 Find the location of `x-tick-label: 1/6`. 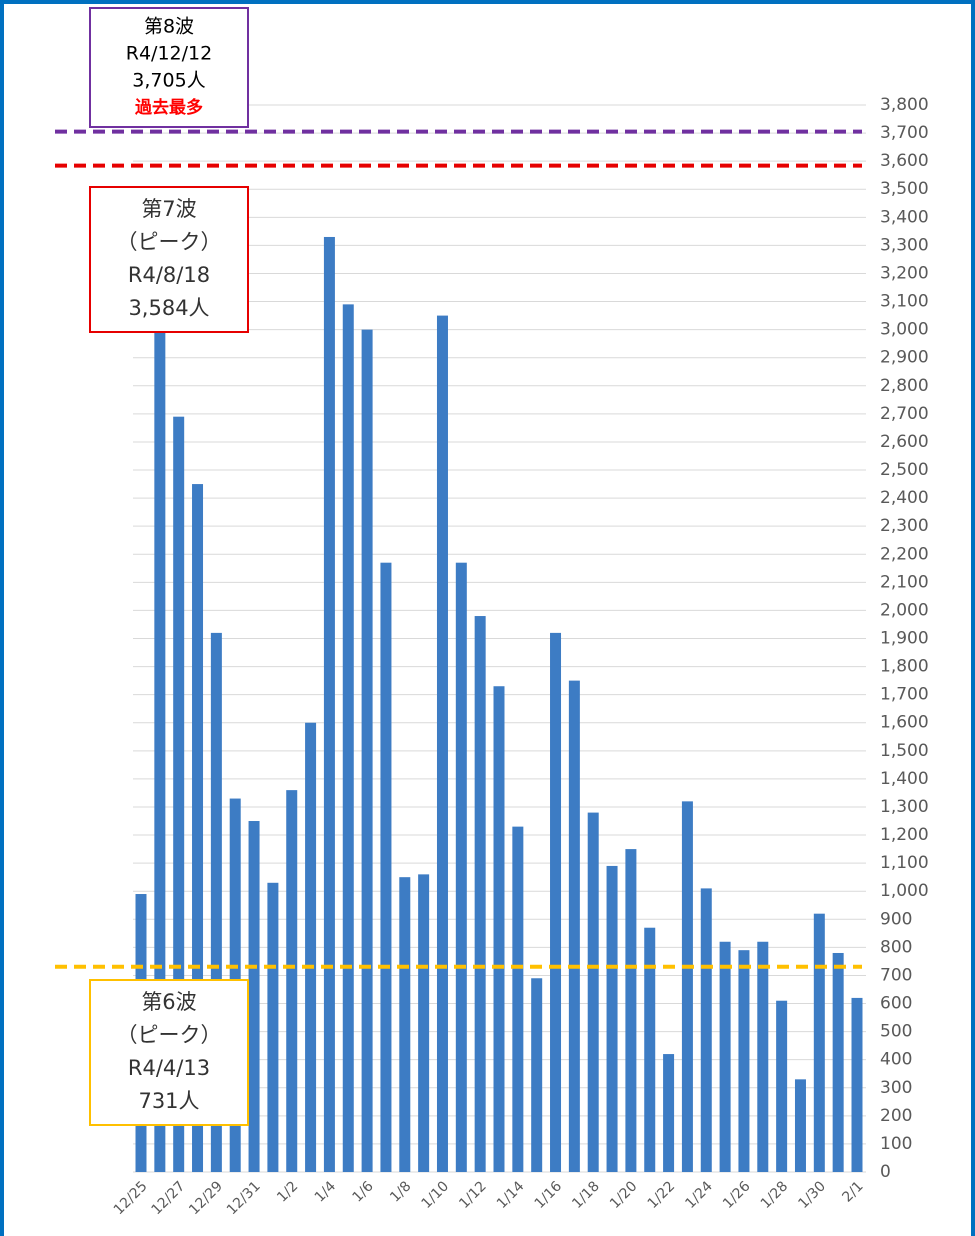

x-tick-label: 1/6 is located at coordinates (363, 1191).